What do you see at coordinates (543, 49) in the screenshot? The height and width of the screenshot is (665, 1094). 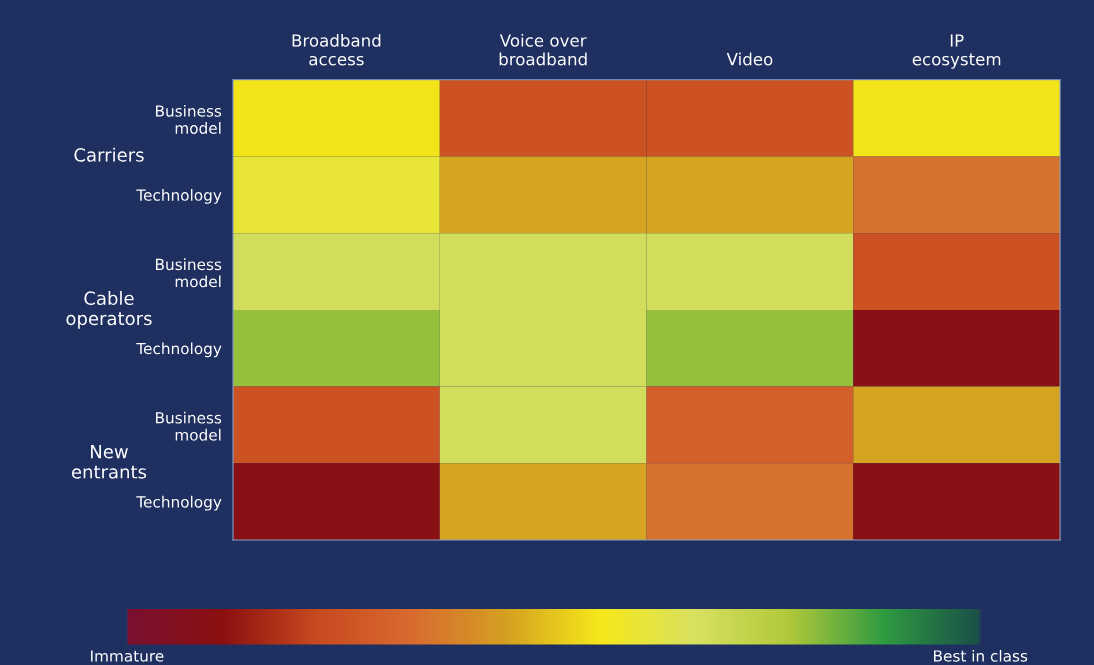 I see `x-tick-label: Voice over broadband` at bounding box center [543, 49].